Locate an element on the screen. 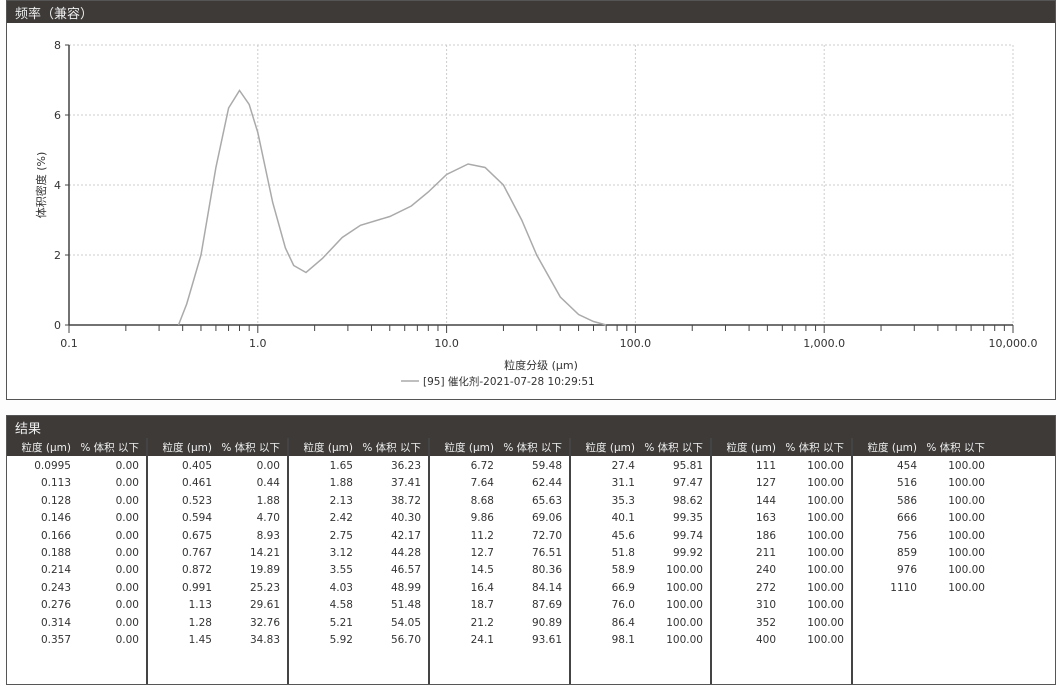  size-cell: 24.1 is located at coordinates (482, 639).